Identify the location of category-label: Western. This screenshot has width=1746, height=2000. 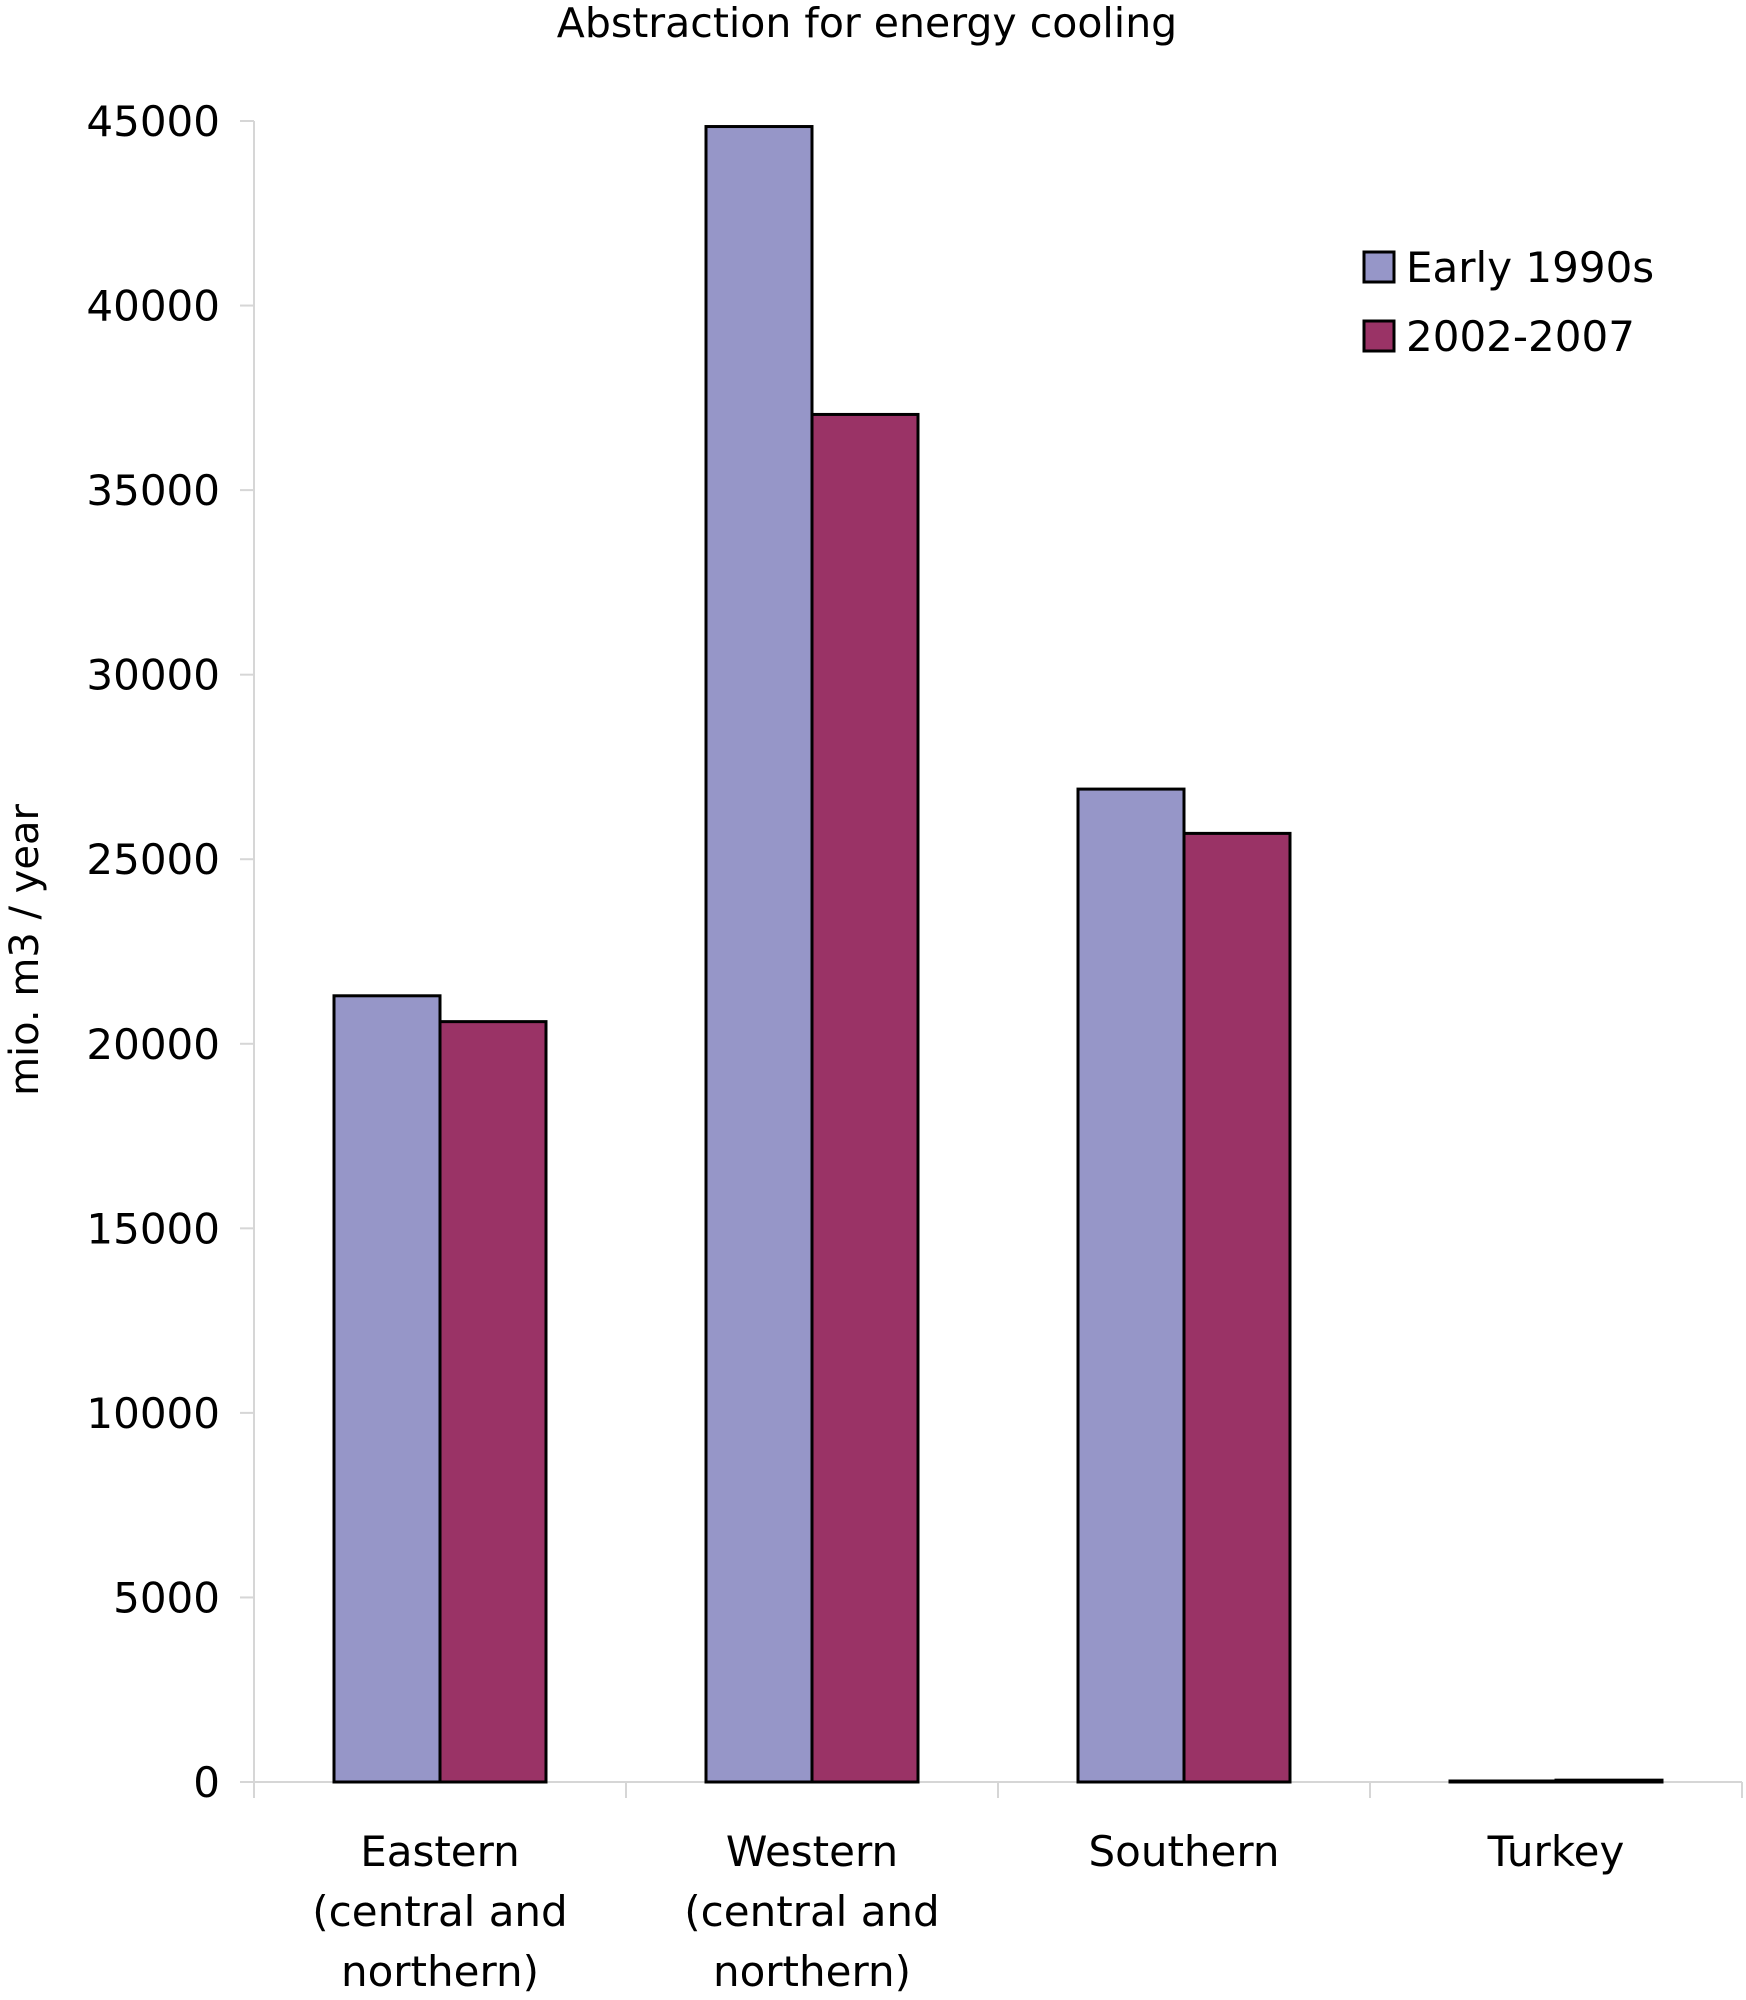
(812, 1851).